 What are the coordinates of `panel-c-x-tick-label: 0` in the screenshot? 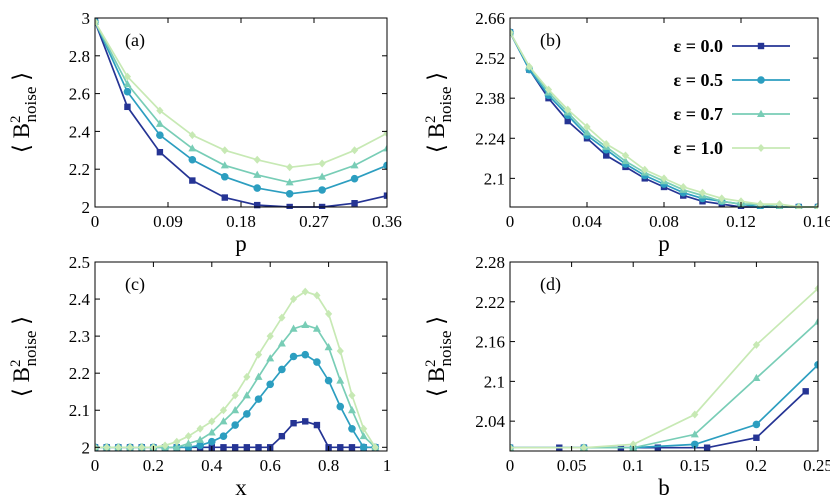 It's located at (95, 465).